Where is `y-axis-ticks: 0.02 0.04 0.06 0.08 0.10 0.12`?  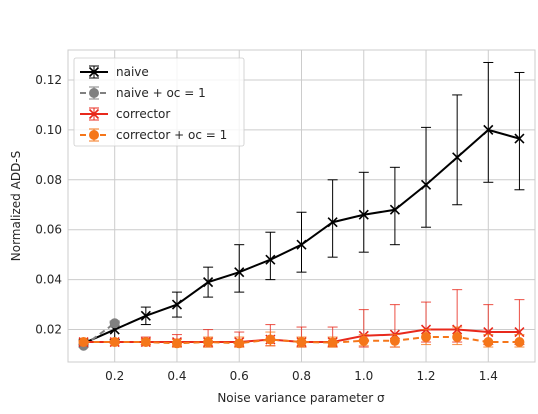 y-axis-ticks: 0.02 0.04 0.06 0.08 0.10 0.12 is located at coordinates (48, 205).